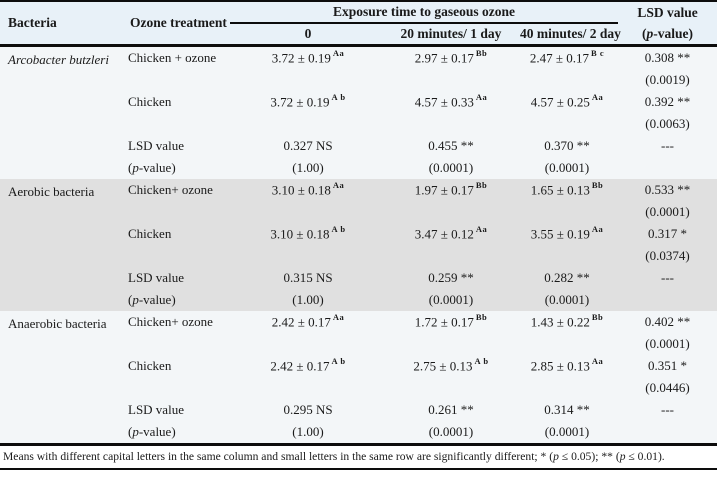 The height and width of the screenshot is (479, 717). I want to click on col-header-exposure-group: Exposure time to gaseous ozone, so click(424, 12).